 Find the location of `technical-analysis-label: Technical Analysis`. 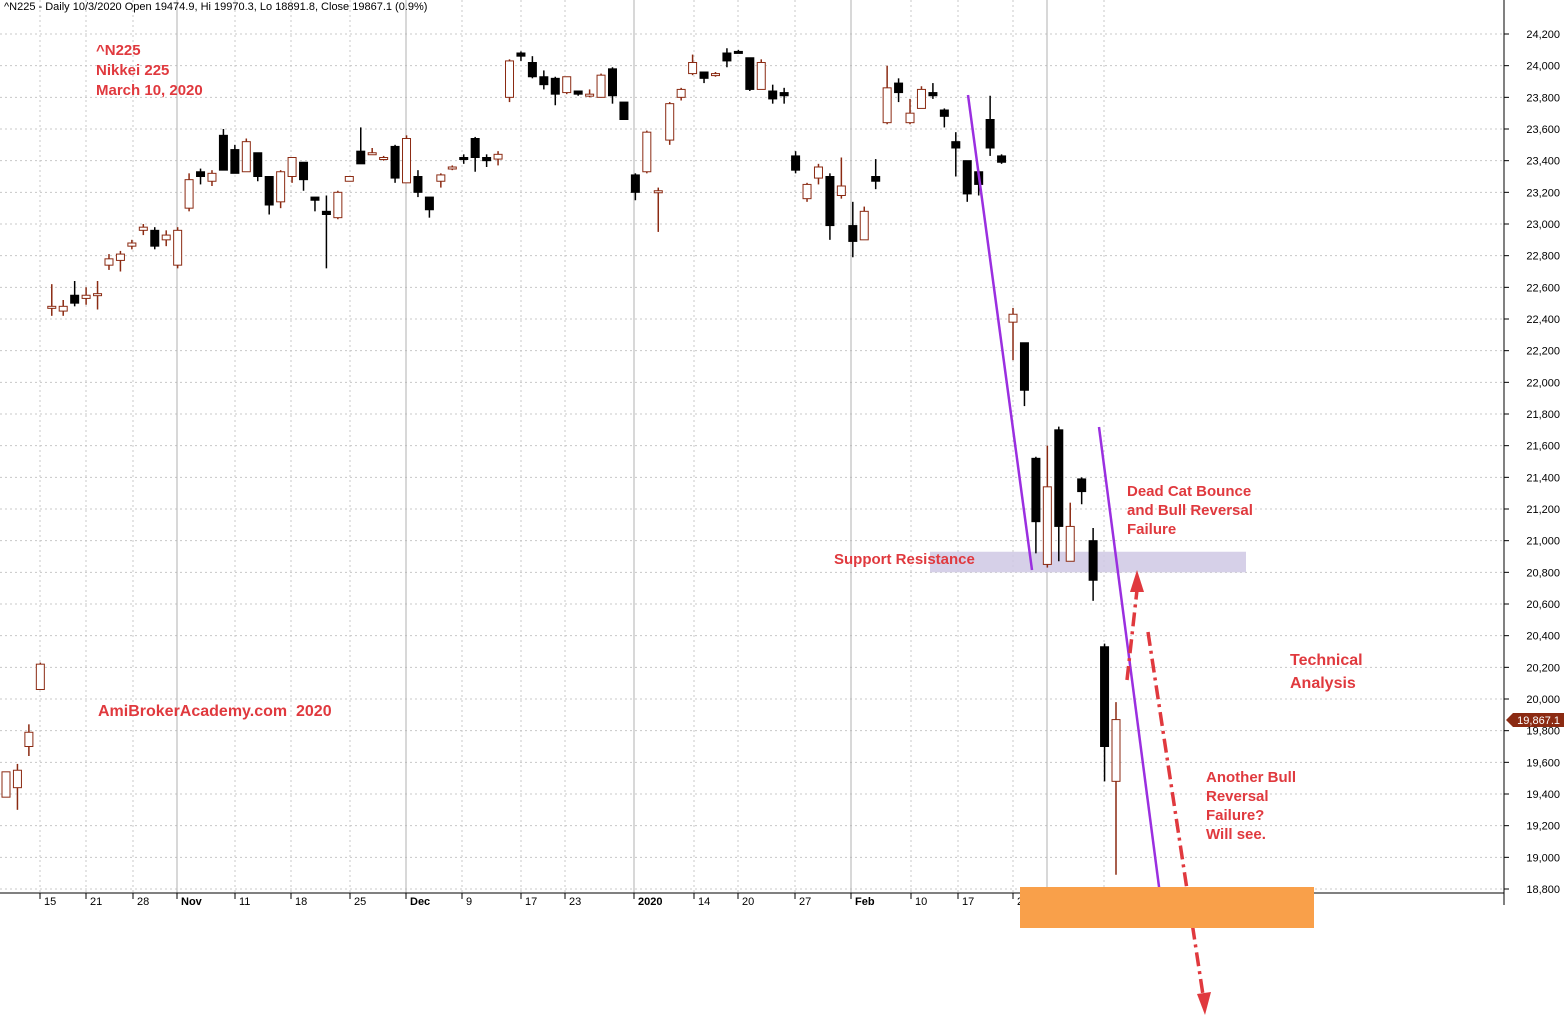

technical-analysis-label: Technical Analysis is located at coordinates (1326, 672).